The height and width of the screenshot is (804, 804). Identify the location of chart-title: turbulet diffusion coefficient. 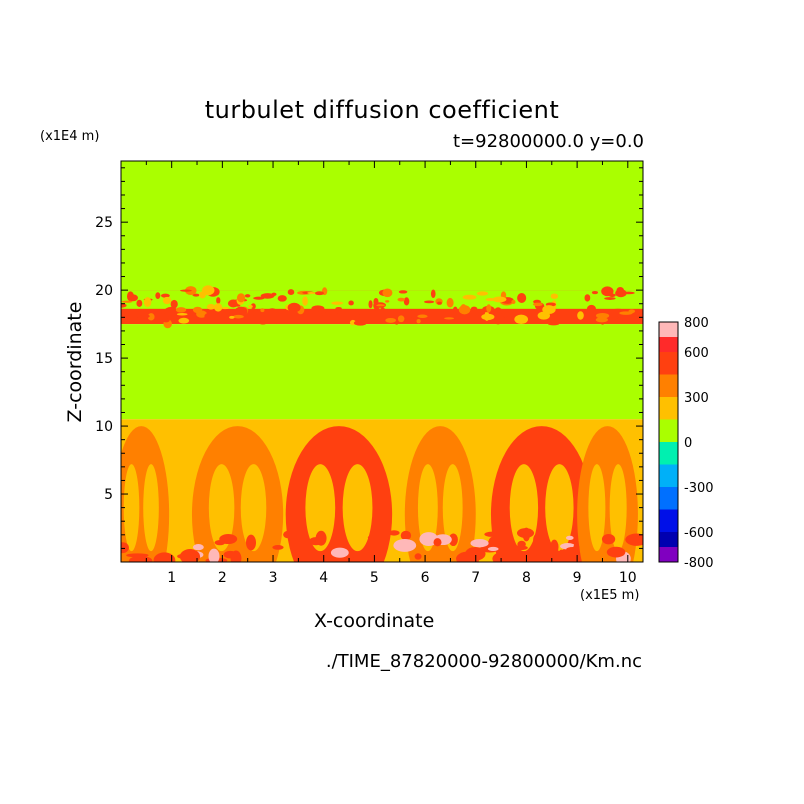
(382, 110).